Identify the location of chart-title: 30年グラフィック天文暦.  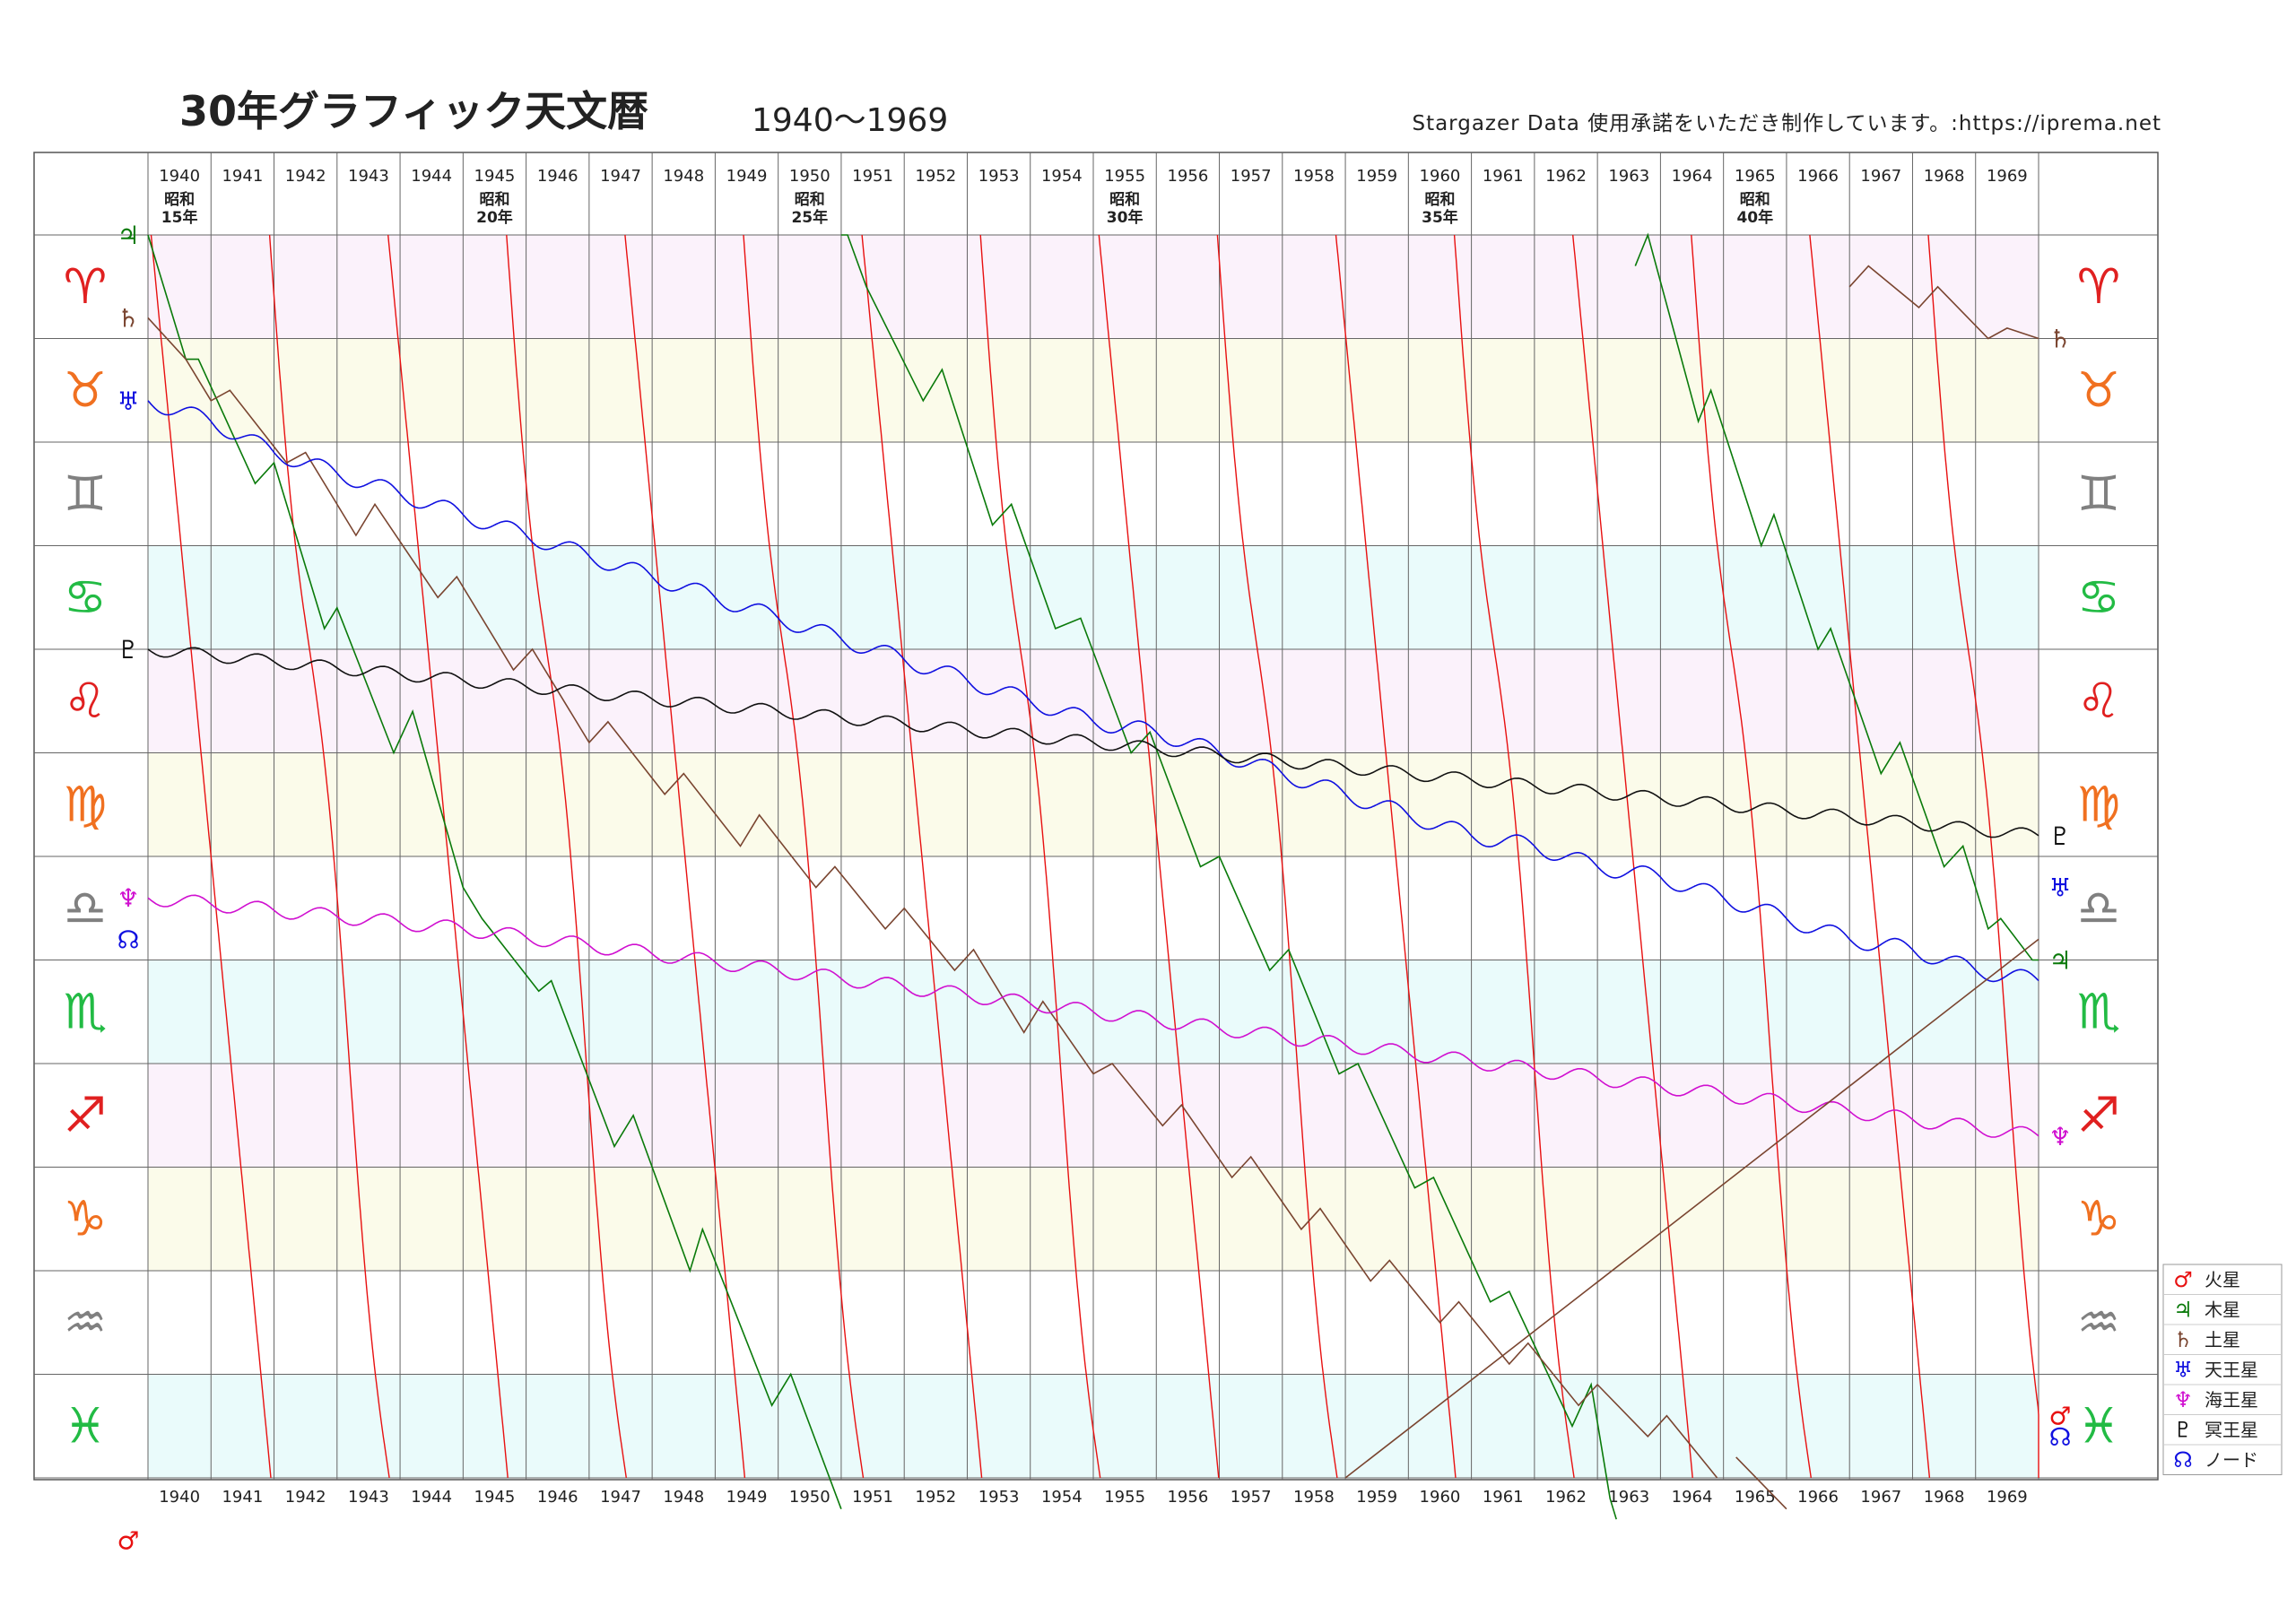
(413, 111).